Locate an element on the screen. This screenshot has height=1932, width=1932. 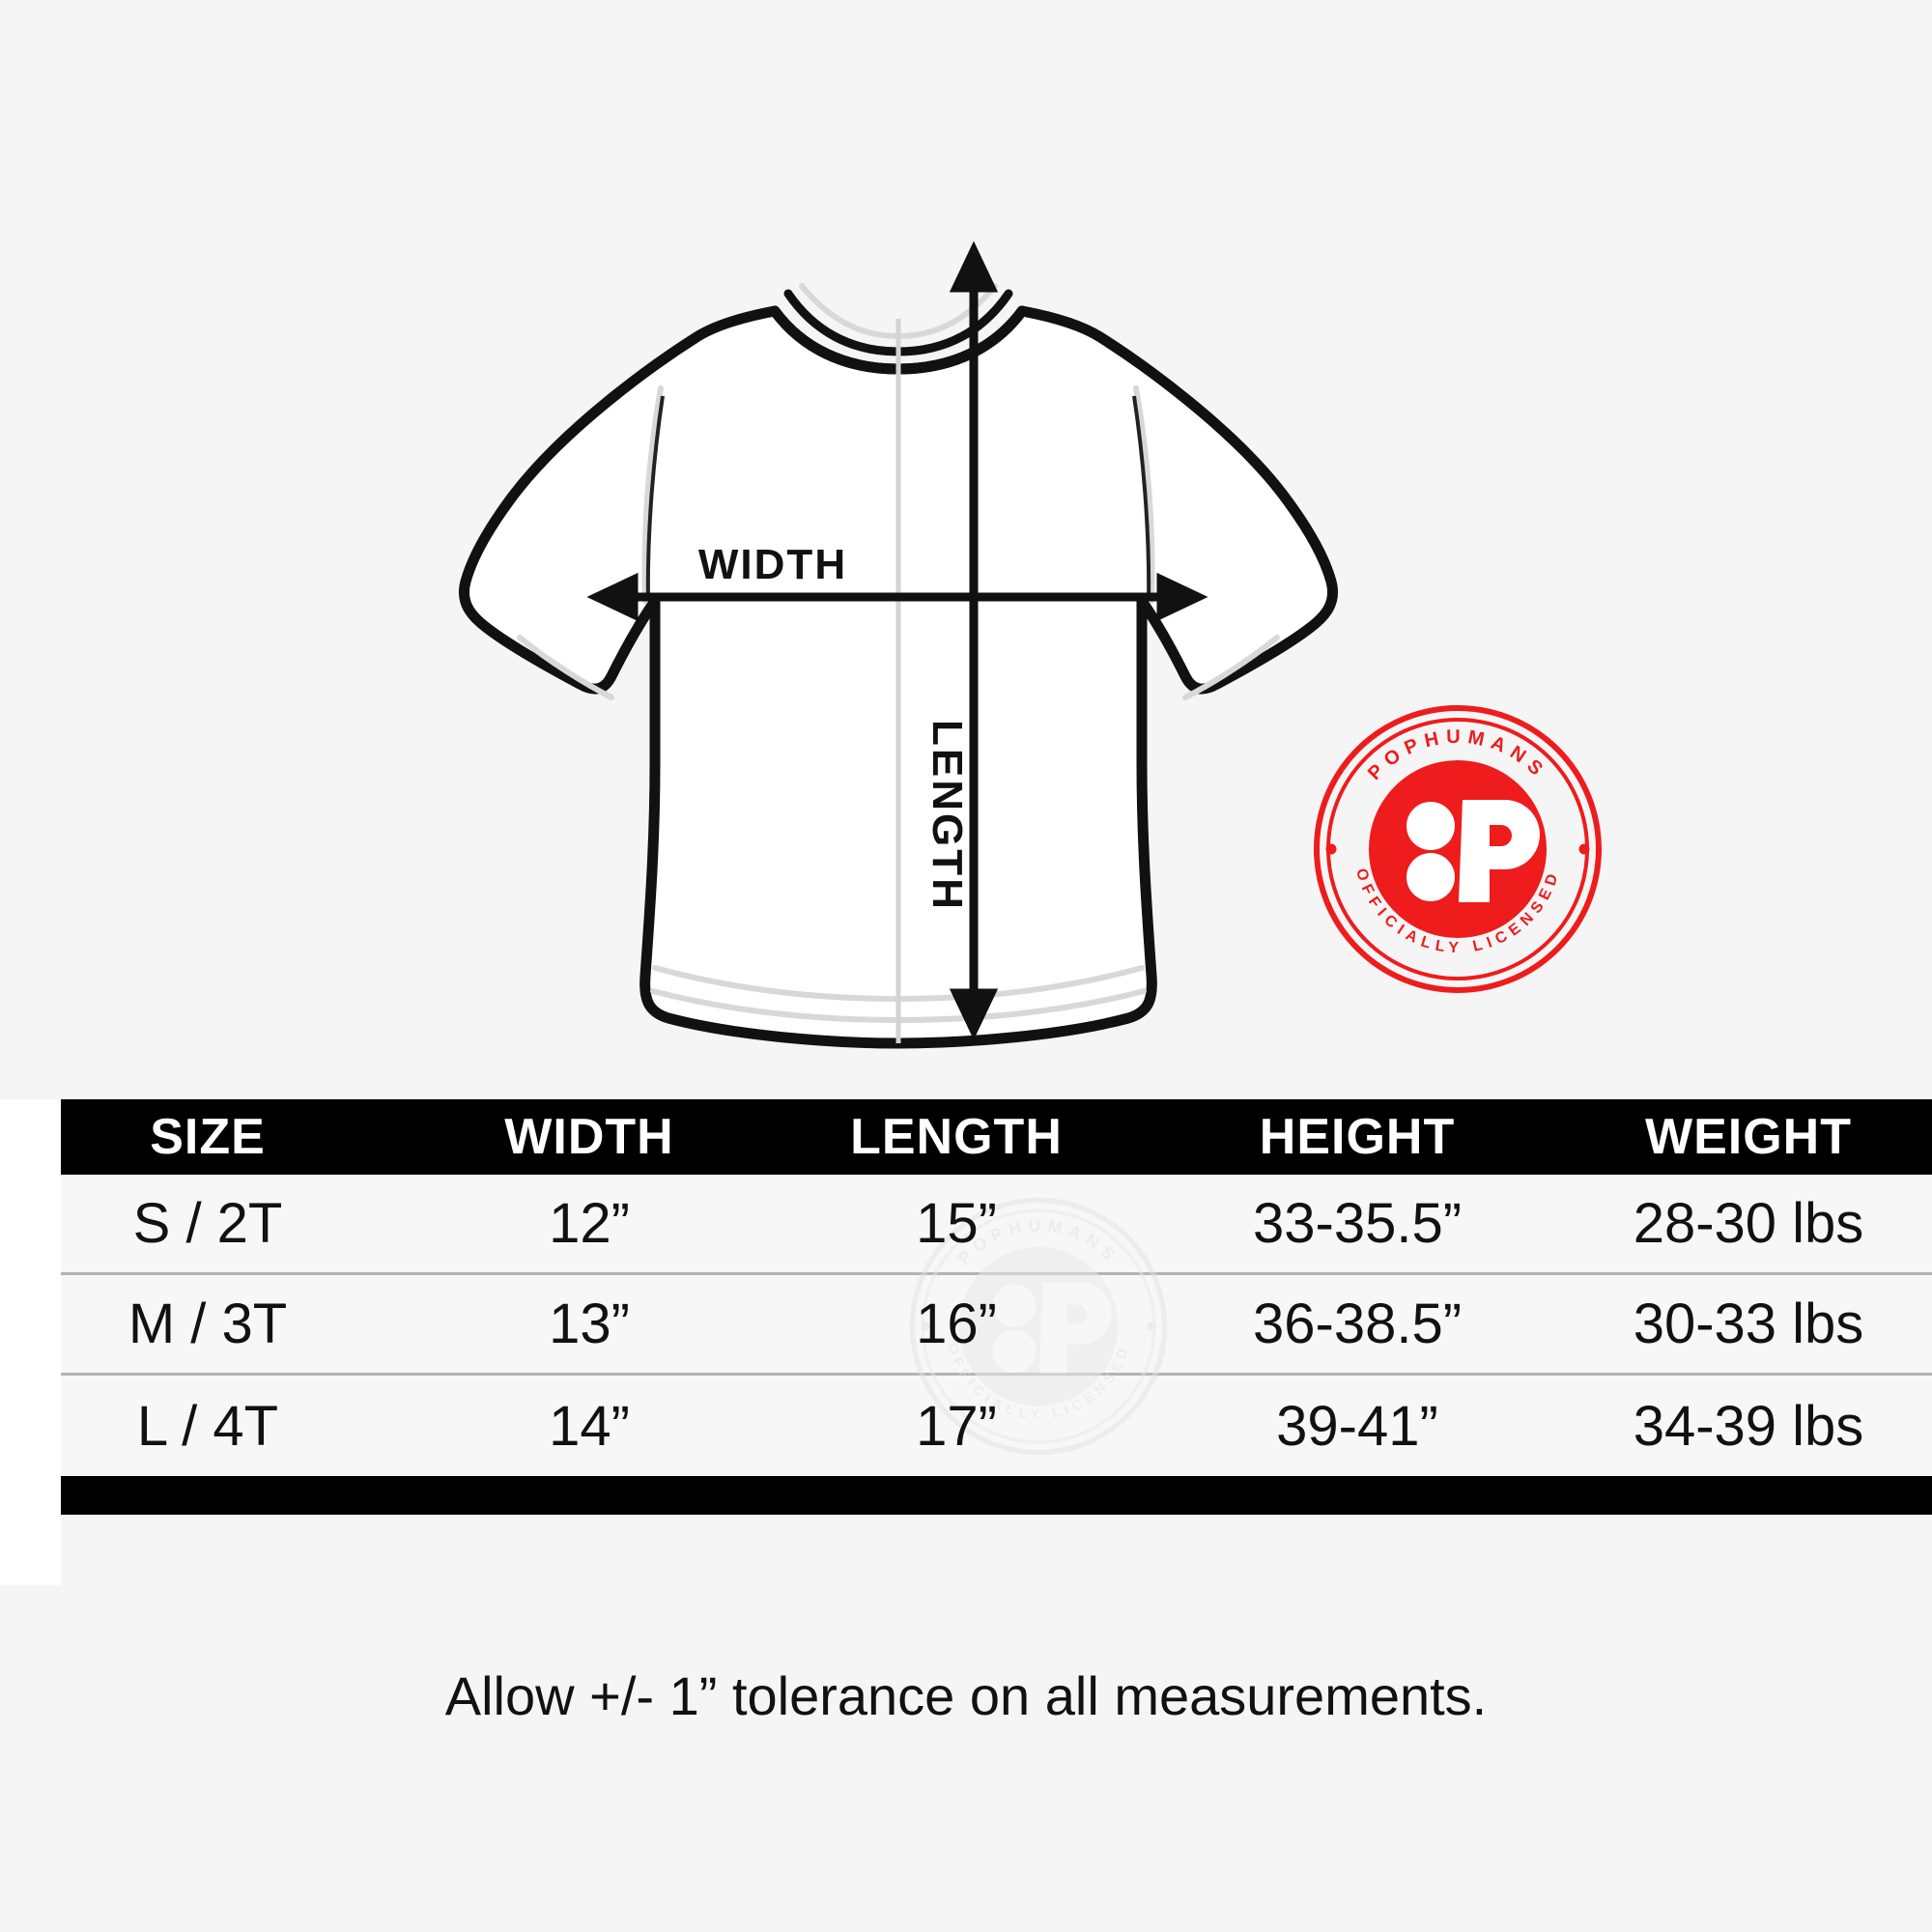
length-label: LENGTH is located at coordinates (947, 816).